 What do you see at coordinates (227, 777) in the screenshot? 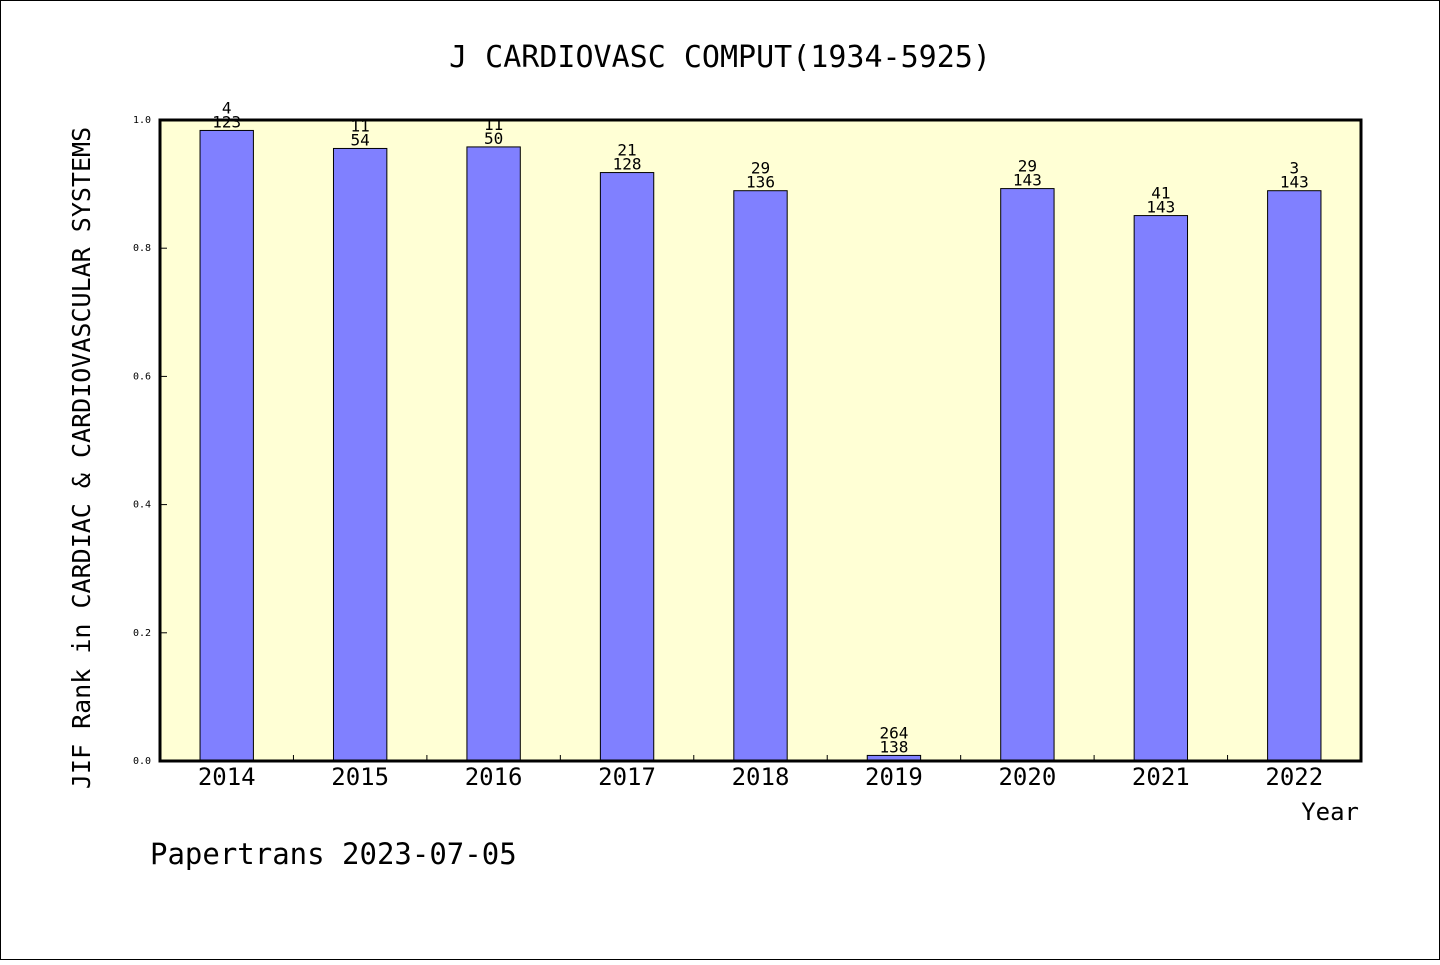
I see `x-tick-label-2014: 2014` at bounding box center [227, 777].